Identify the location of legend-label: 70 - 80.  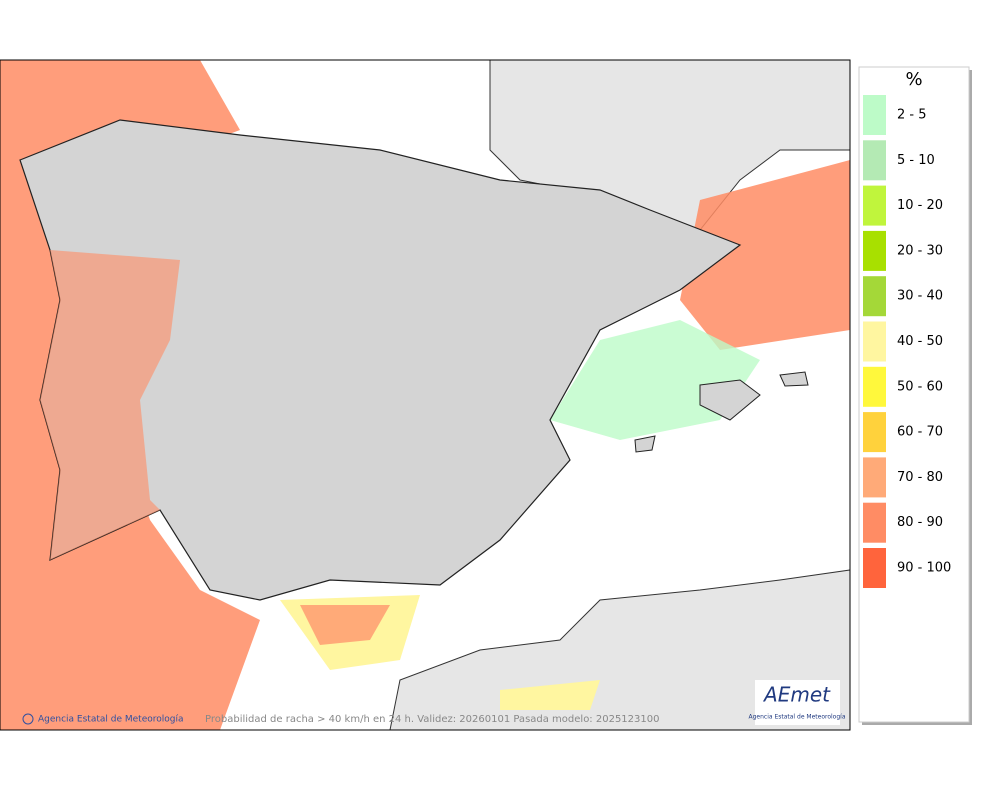
(920, 477).